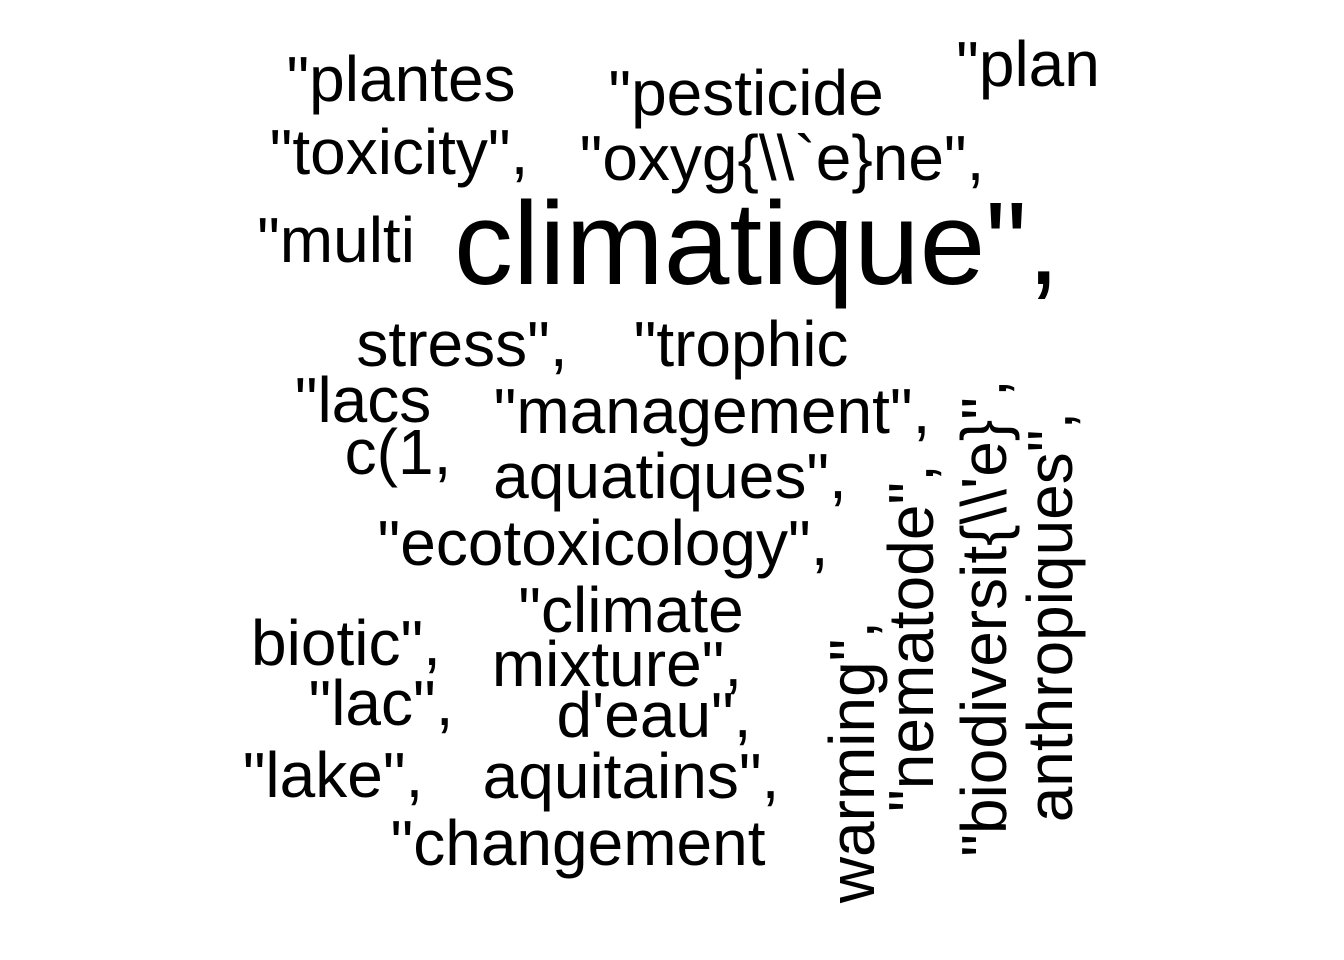 Image resolution: width=1344 pixels, height=960 pixels. I want to click on word-deau: d'eau",, so click(654, 715).